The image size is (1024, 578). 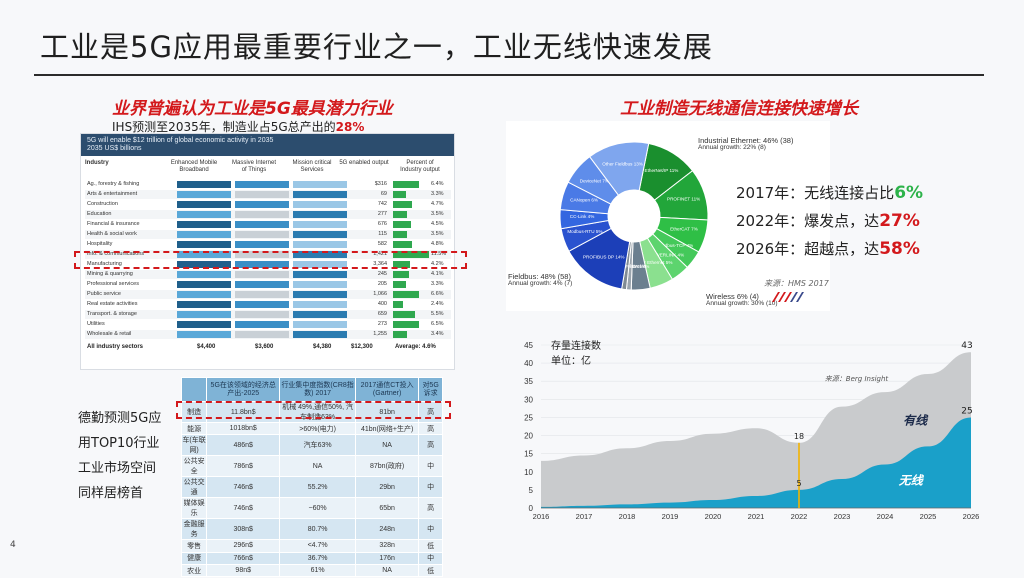 I want to click on donut-slice-label: Bluetooth 1%, so click(x=630, y=266).